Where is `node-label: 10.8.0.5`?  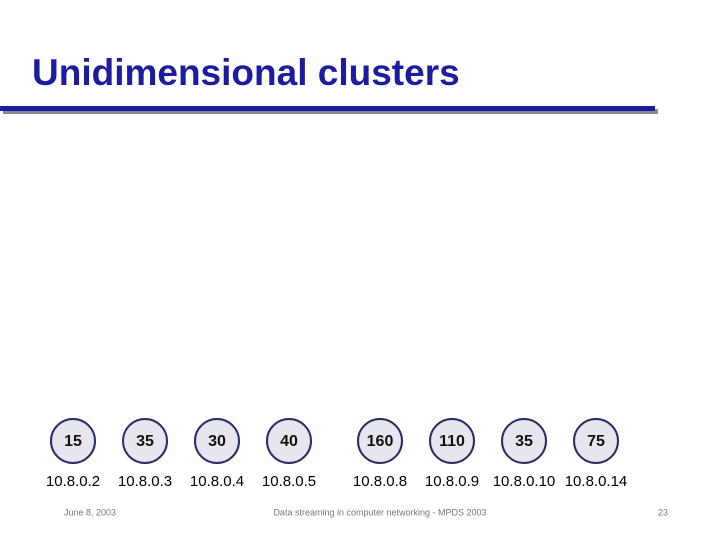
node-label: 10.8.0.5 is located at coordinates (289, 481).